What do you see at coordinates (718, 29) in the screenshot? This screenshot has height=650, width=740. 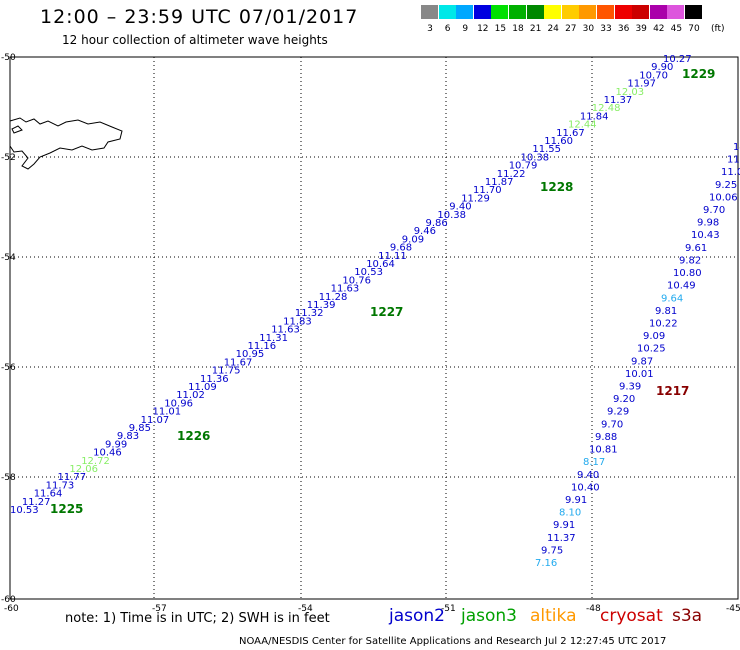 I see `legend-unit: (ft)` at bounding box center [718, 29].